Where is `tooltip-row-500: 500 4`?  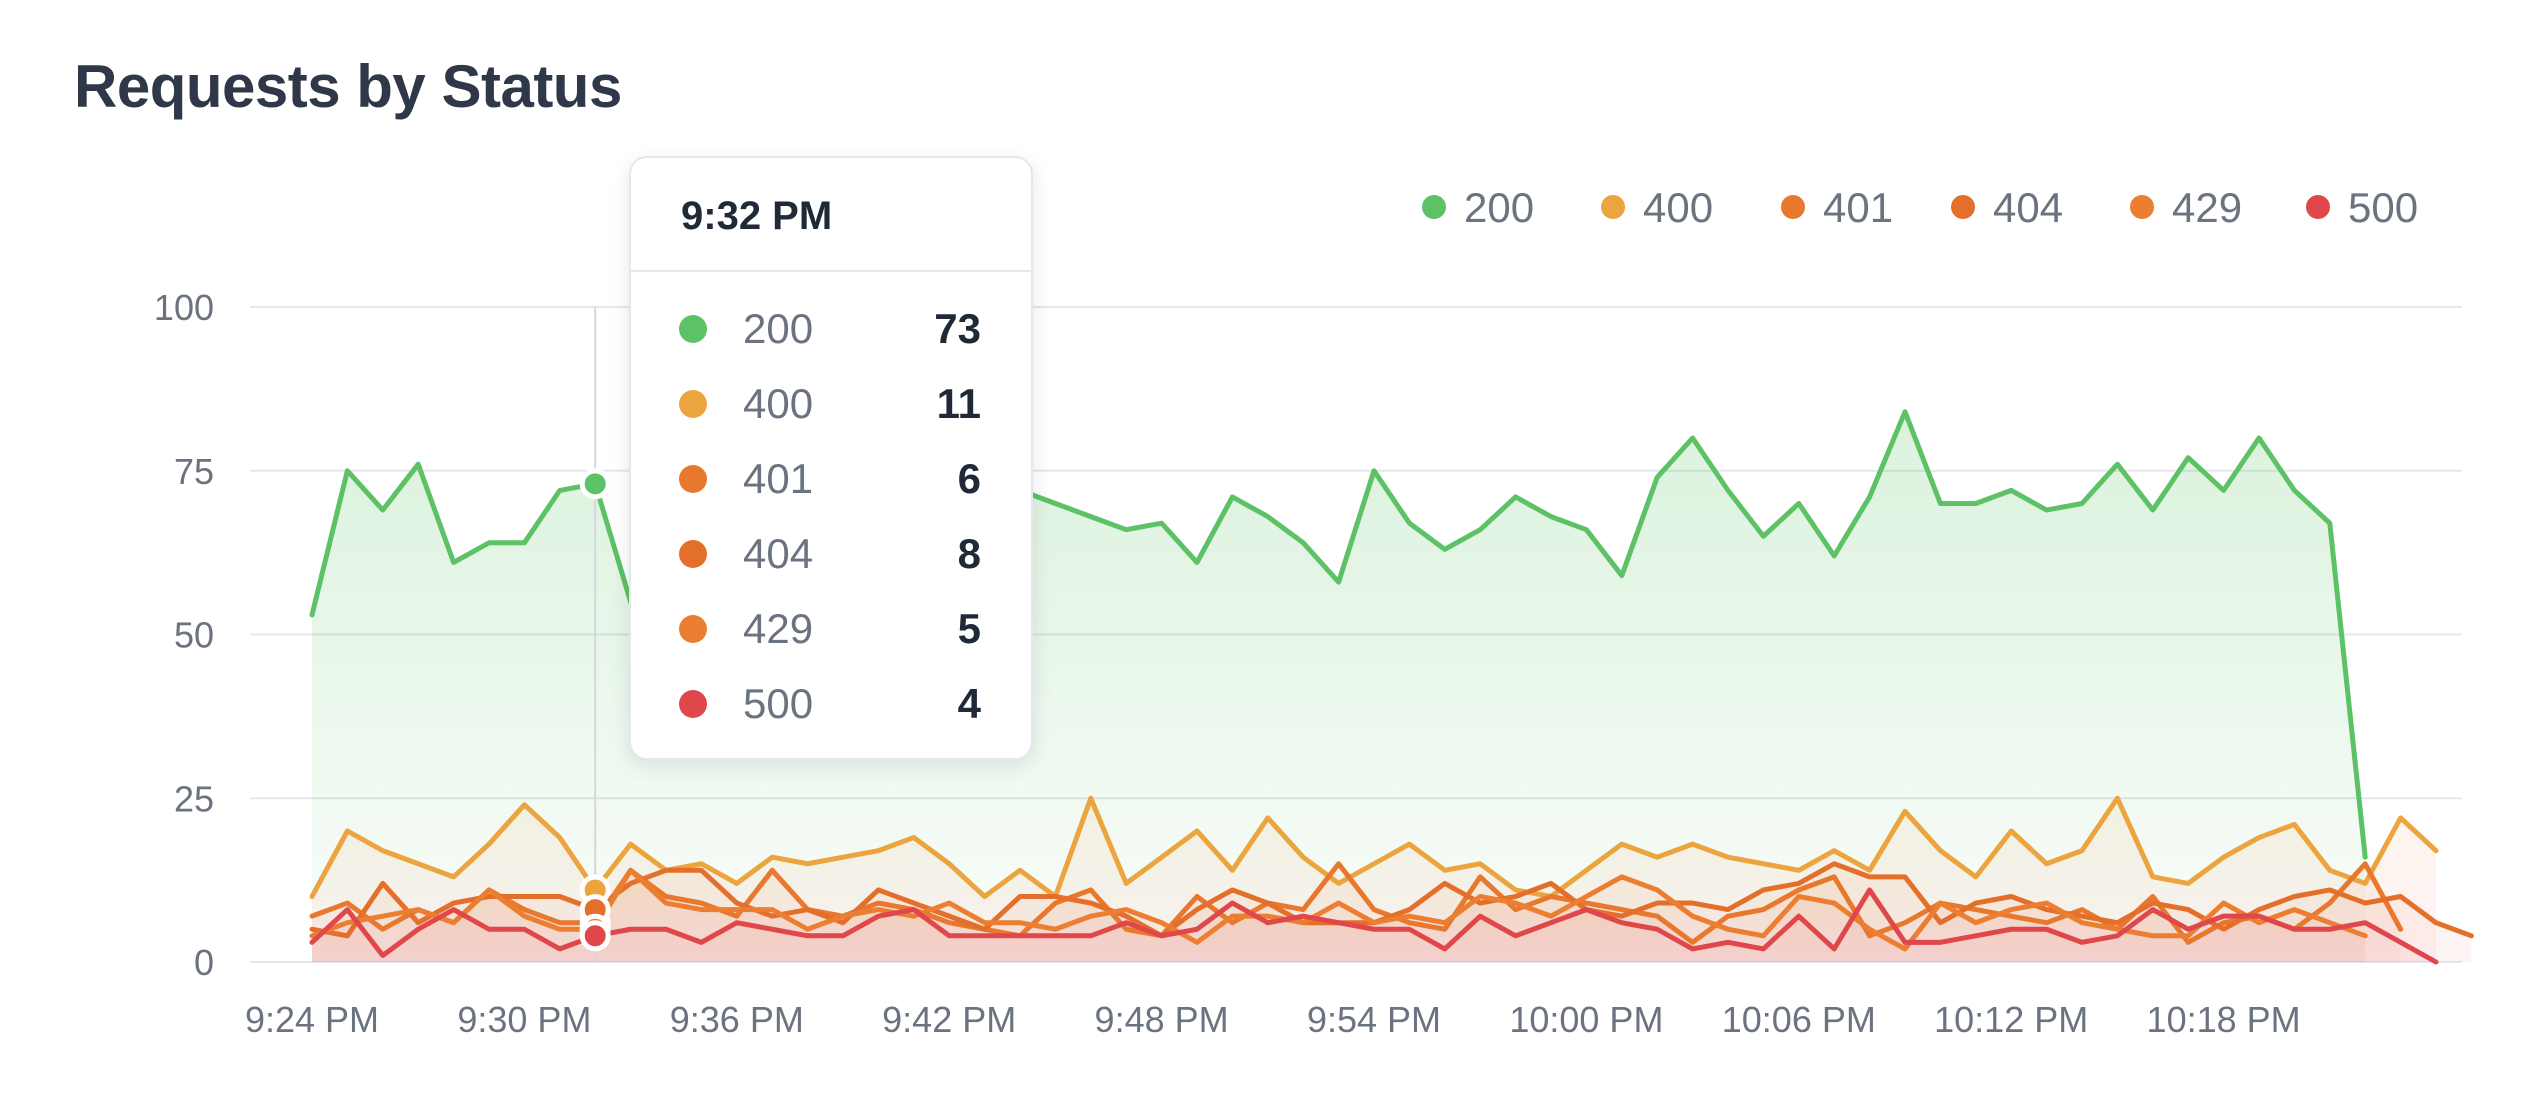 tooltip-row-500: 500 4 is located at coordinates (831, 704).